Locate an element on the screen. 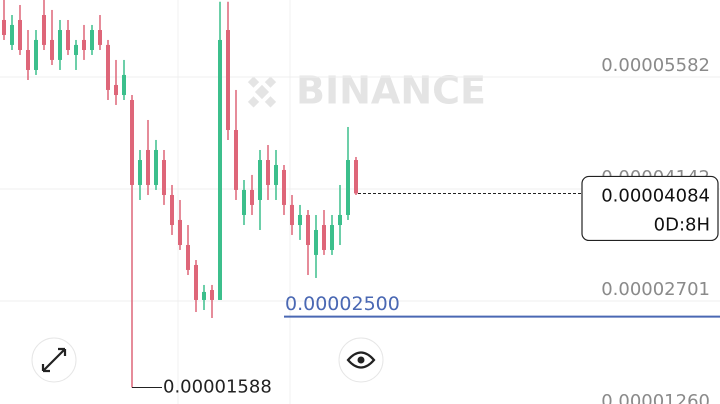 The height and width of the screenshot is (404, 720). fullscreen-button is located at coordinates (54, 360).